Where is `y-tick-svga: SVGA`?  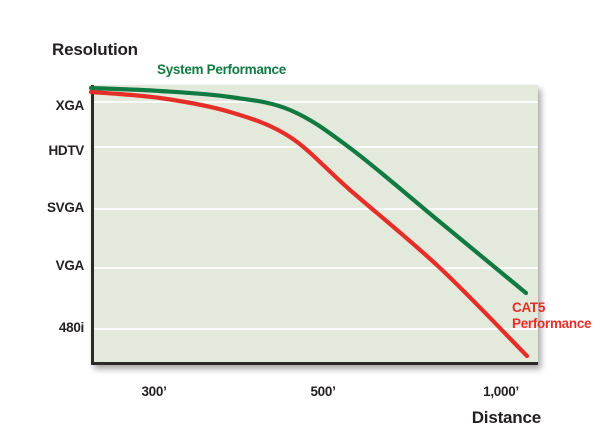
y-tick-svga: SVGA is located at coordinates (65, 207).